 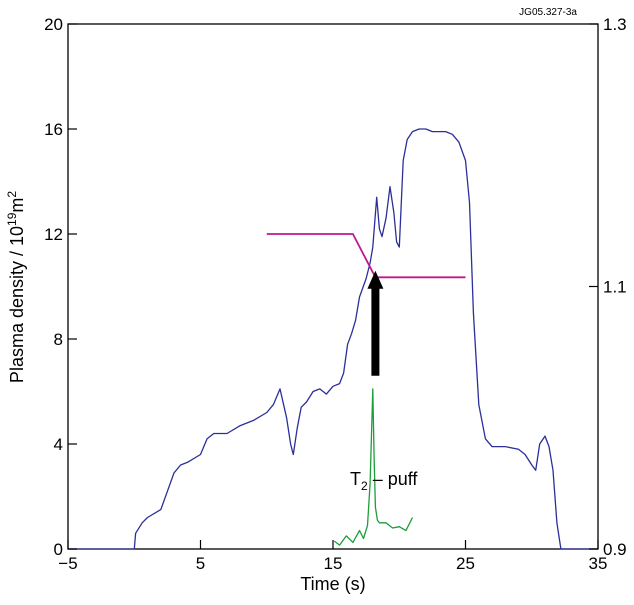 What do you see at coordinates (333, 563) in the screenshot?
I see `x-tick-label: 15` at bounding box center [333, 563].